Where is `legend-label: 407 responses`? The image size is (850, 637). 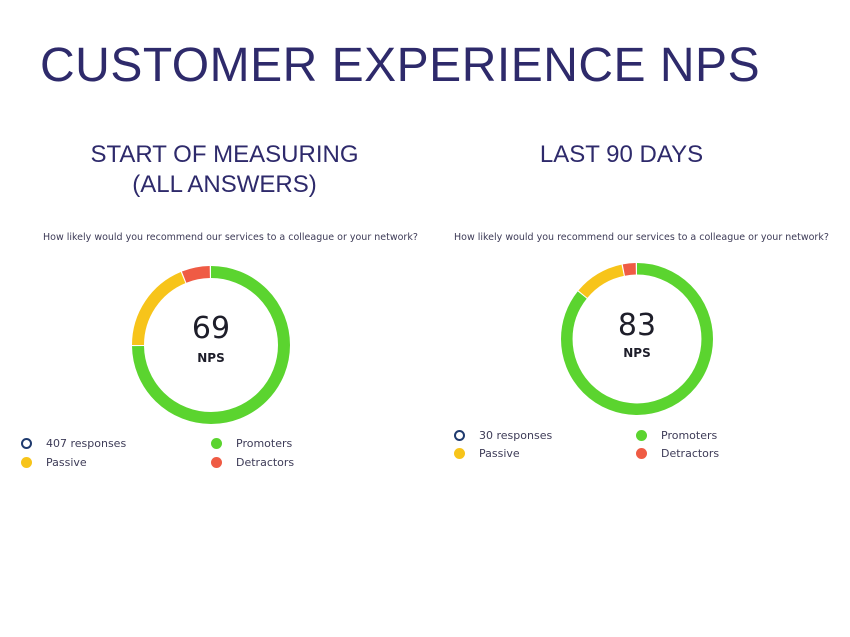
legend-label: 407 responses is located at coordinates (86, 443).